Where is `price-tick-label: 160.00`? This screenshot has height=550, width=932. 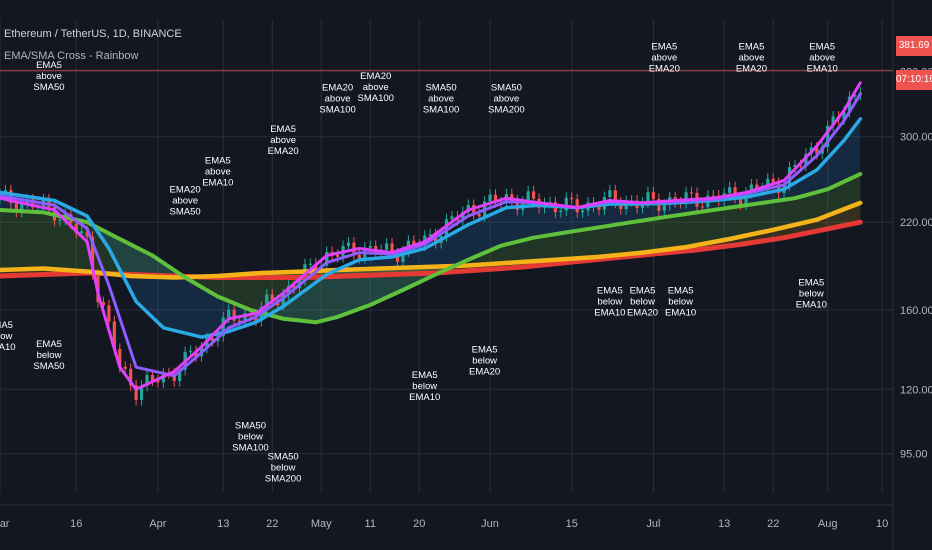
price-tick-label: 160.00 is located at coordinates (916, 311).